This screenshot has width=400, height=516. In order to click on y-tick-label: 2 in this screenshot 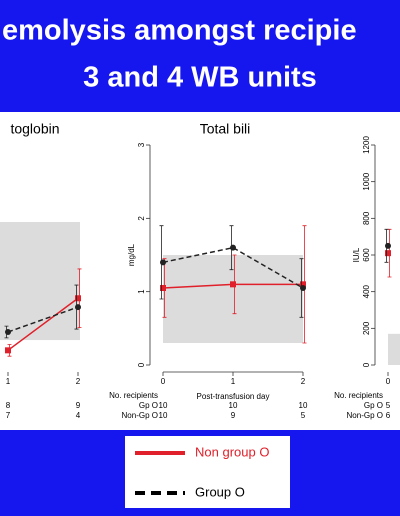, I will do `click(141, 218)`.